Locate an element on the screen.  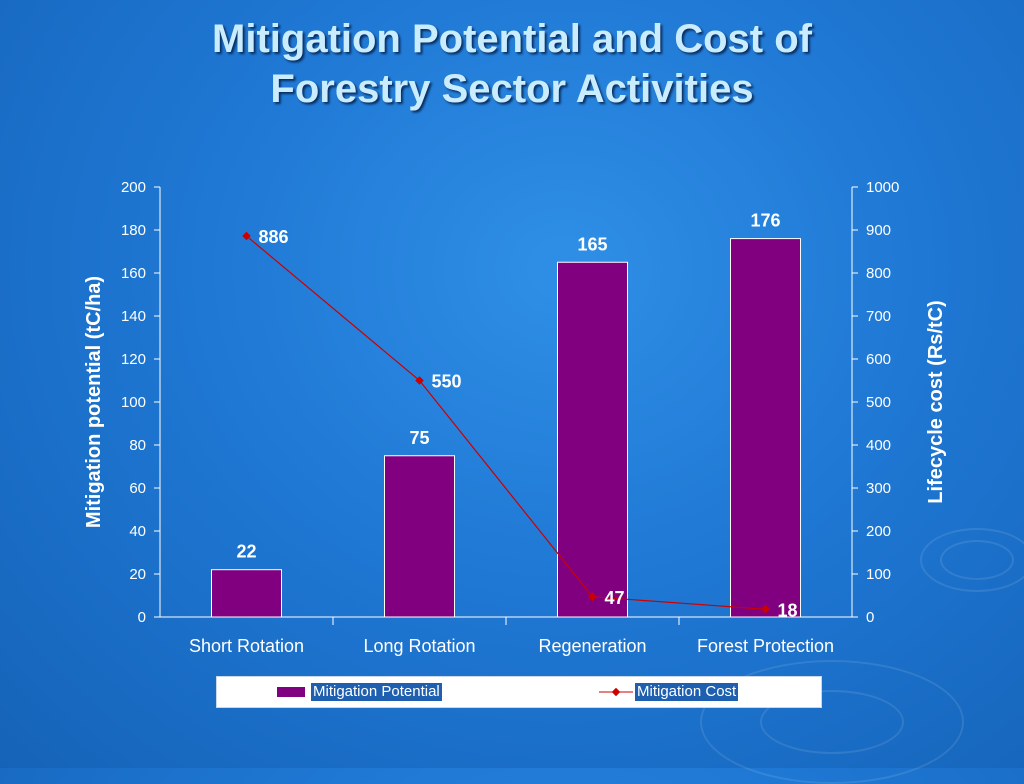
legend-bar-swatch is located at coordinates (291, 692).